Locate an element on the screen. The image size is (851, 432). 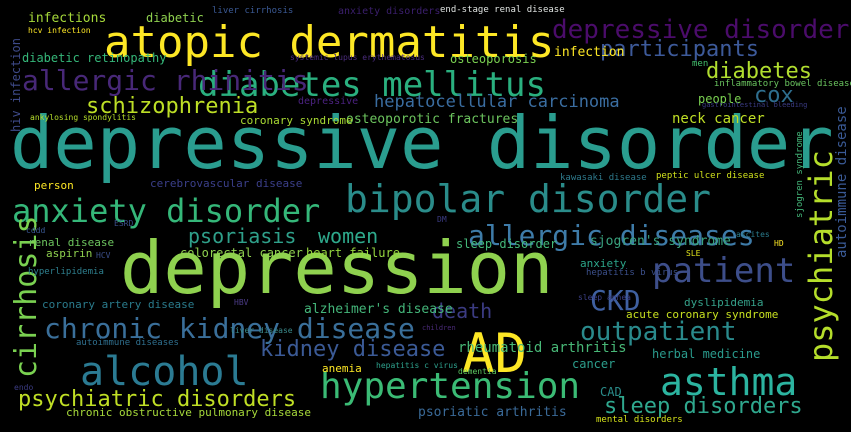
word-cad: CAD is located at coordinates (611, 392).